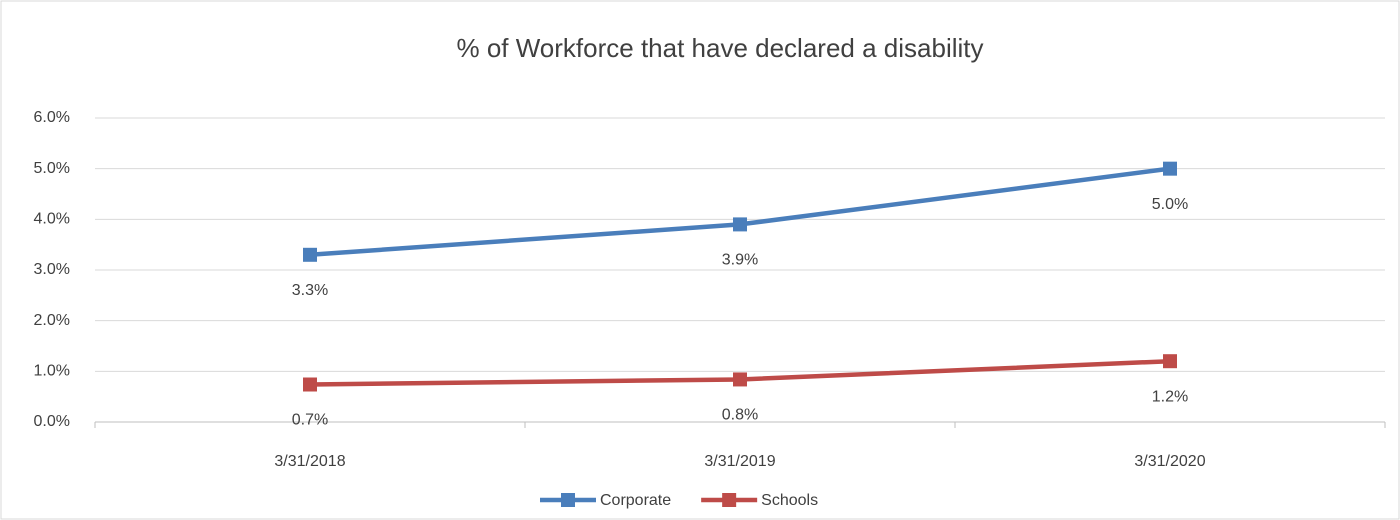 This screenshot has width=1400, height=520. What do you see at coordinates (740, 260) in the screenshot?
I see `data-label: 3.9%` at bounding box center [740, 260].